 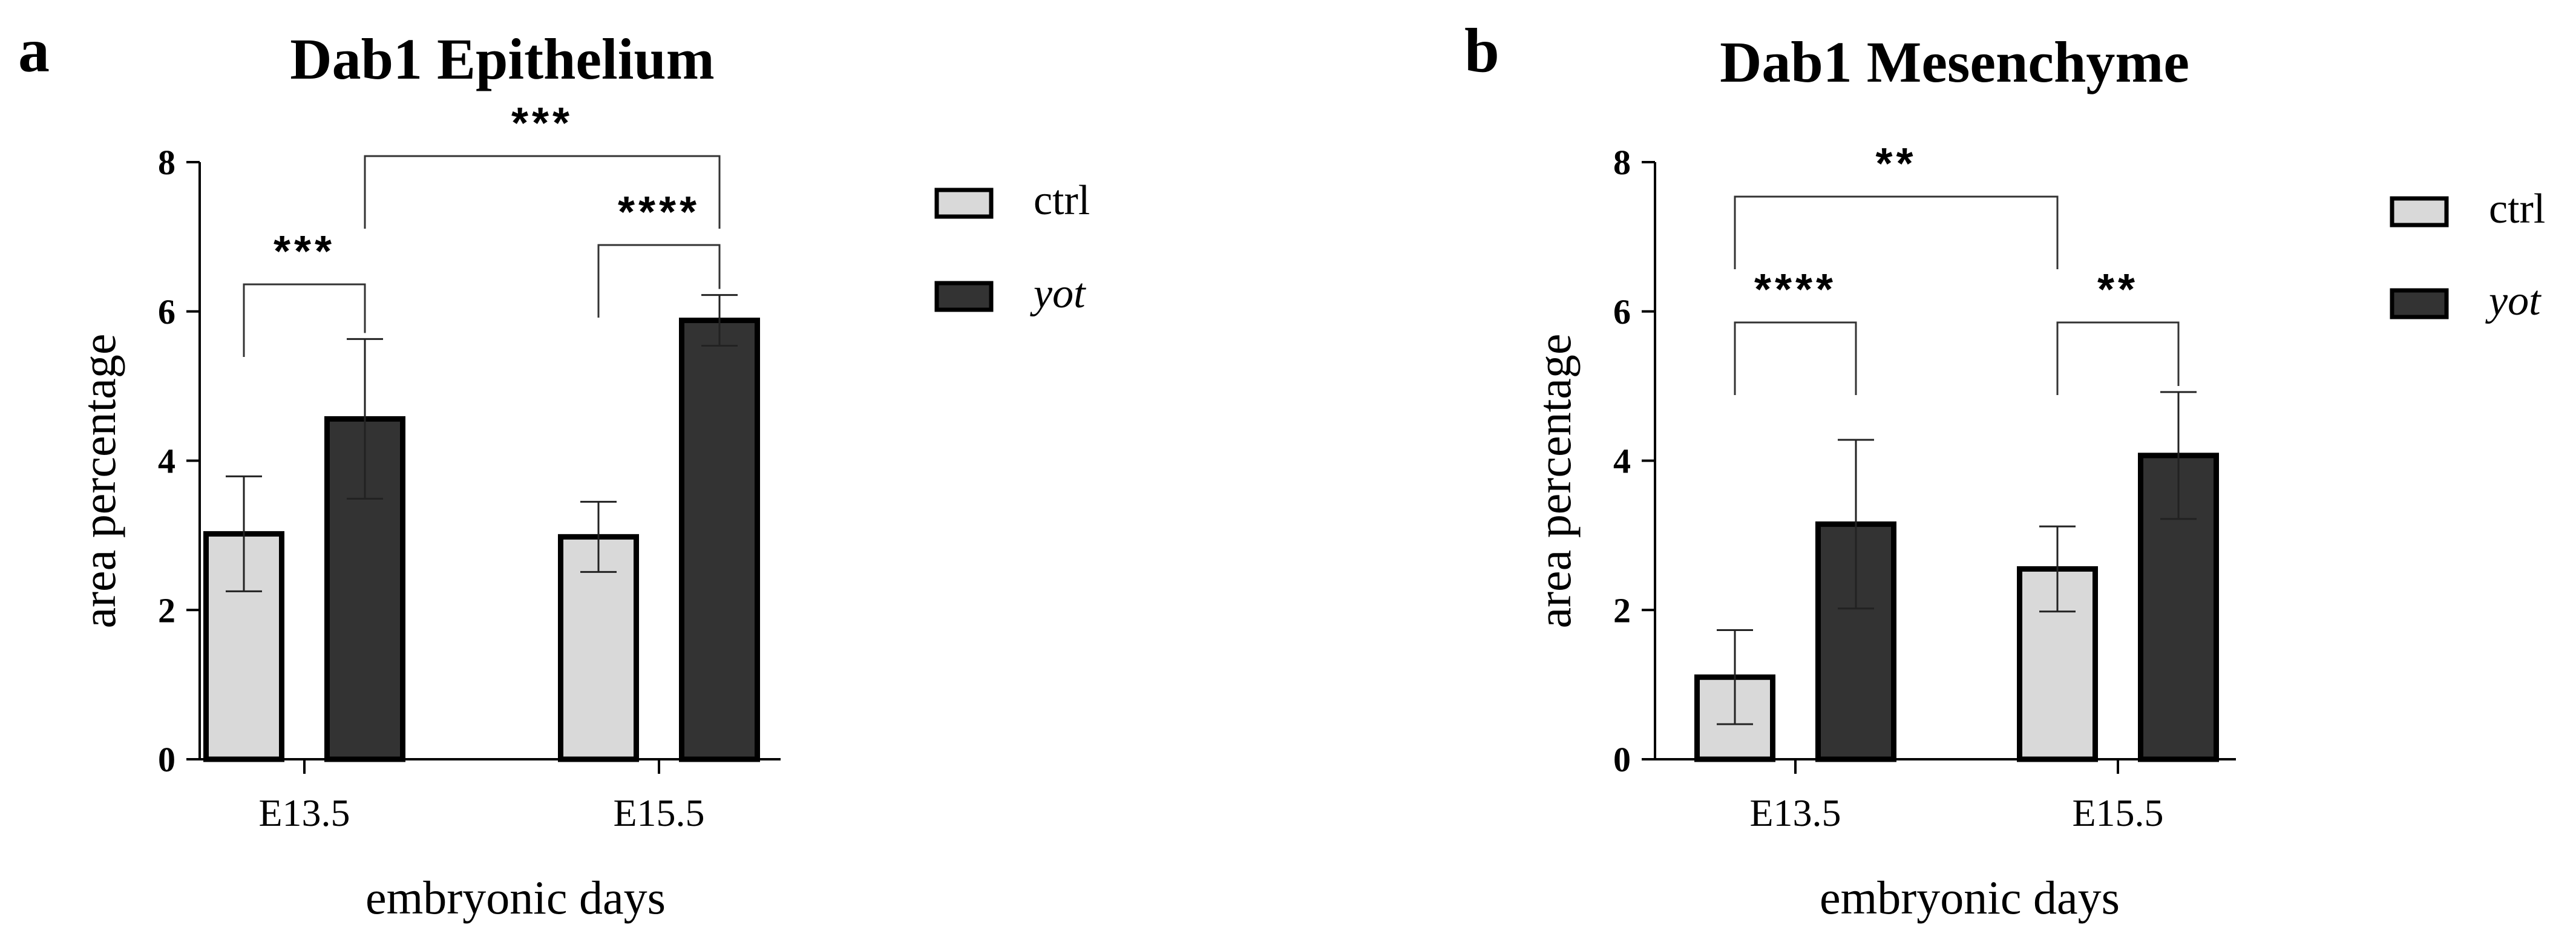 I want to click on x-axis-title-a: embryonic days, so click(x=515, y=897).